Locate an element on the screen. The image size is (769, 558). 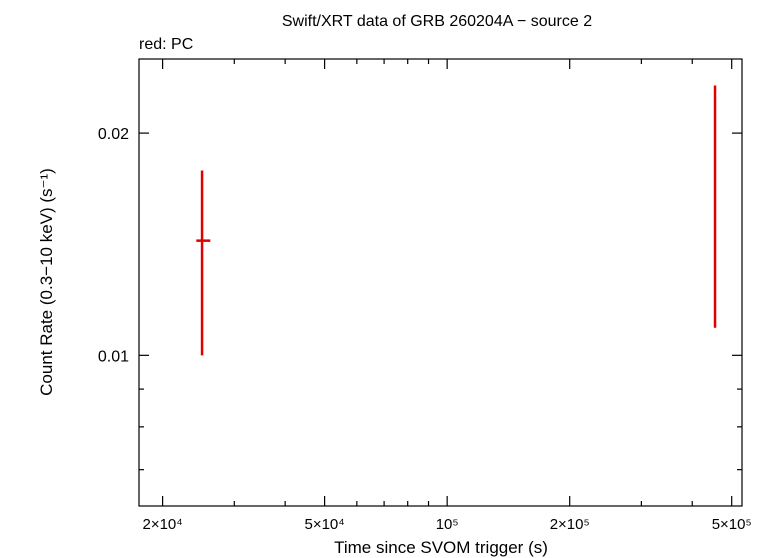
y-axis-label: Count Rate (0.3−10 keV) (s⁻¹) is located at coordinates (46, 282).